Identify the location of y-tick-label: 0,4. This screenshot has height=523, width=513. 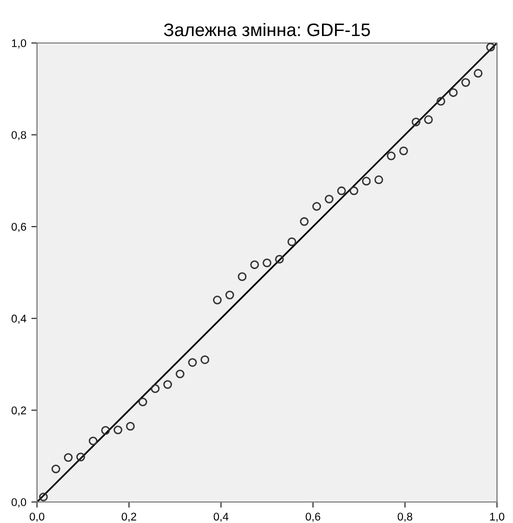
(19, 319).